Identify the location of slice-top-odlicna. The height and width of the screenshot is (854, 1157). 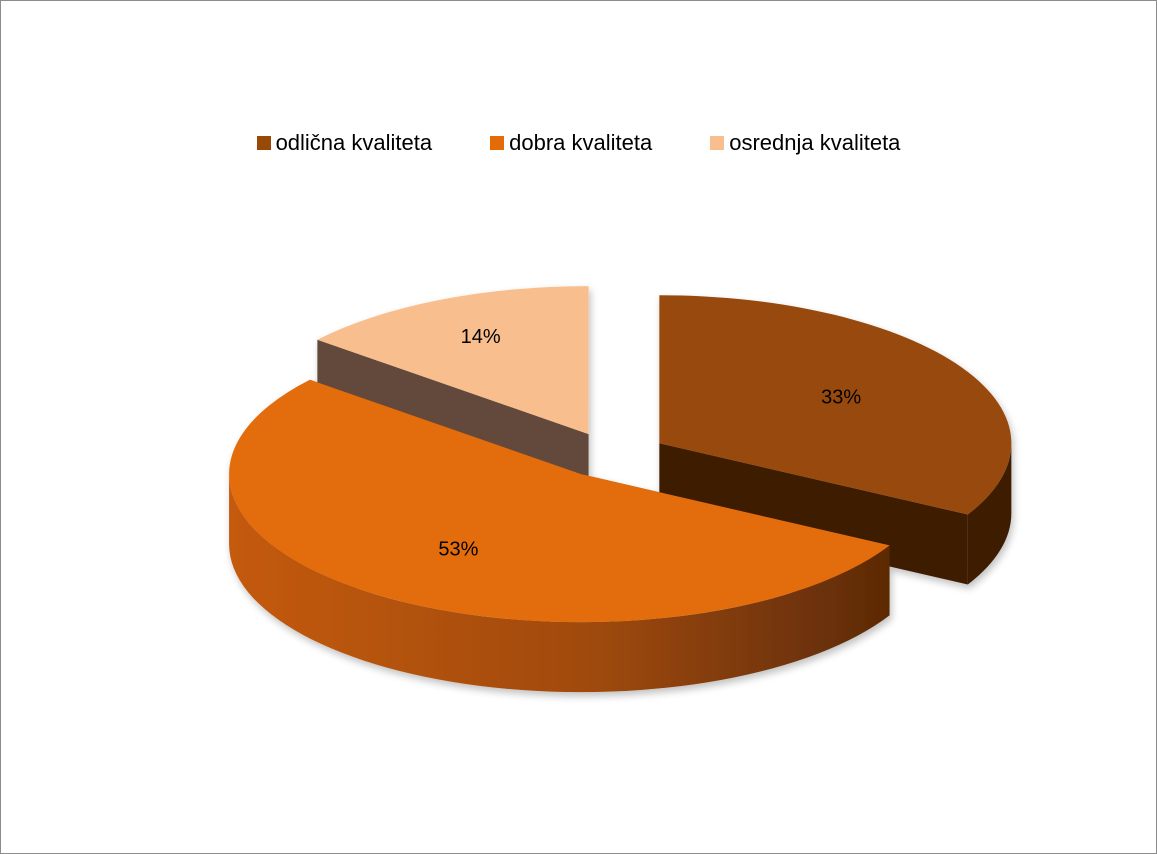
(835, 405).